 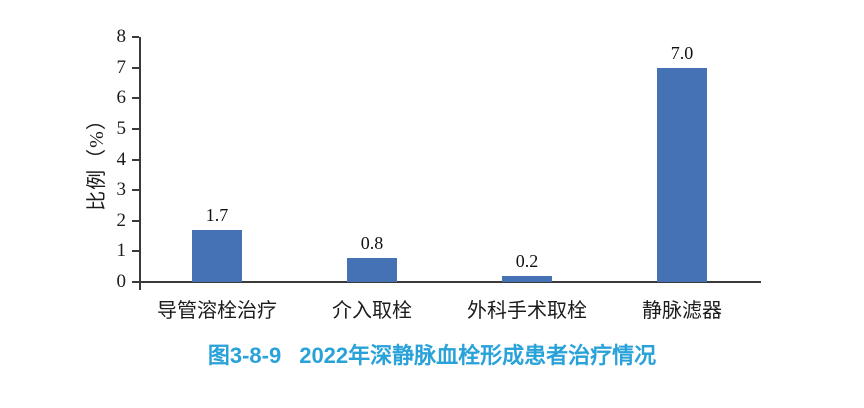 What do you see at coordinates (121, 128) in the screenshot?
I see `y-tick-label: 5` at bounding box center [121, 128].